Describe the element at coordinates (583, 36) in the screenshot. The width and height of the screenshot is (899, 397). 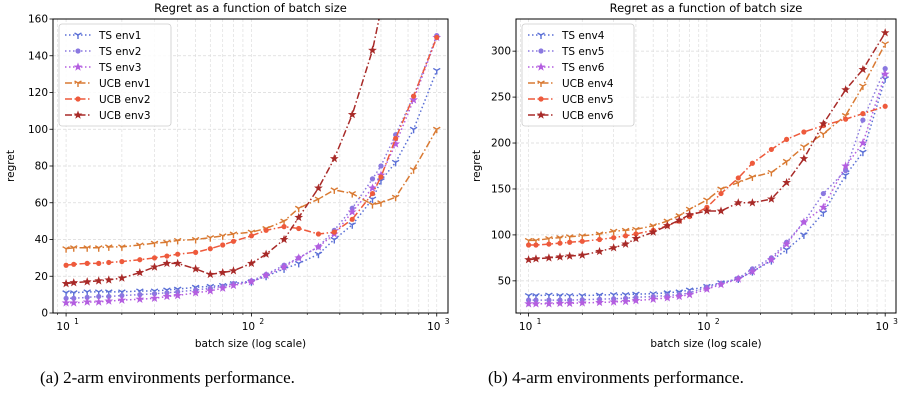
I see `legend-label: TS env4` at that location.